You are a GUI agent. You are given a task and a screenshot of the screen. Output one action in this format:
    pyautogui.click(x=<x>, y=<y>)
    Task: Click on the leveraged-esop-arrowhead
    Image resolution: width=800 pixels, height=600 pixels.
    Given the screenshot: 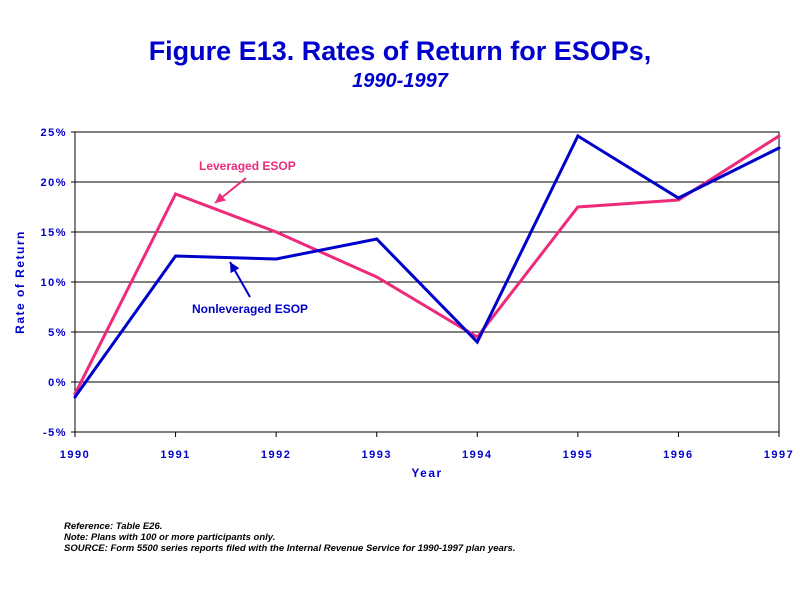 What is the action you would take?
    pyautogui.click(x=220, y=197)
    